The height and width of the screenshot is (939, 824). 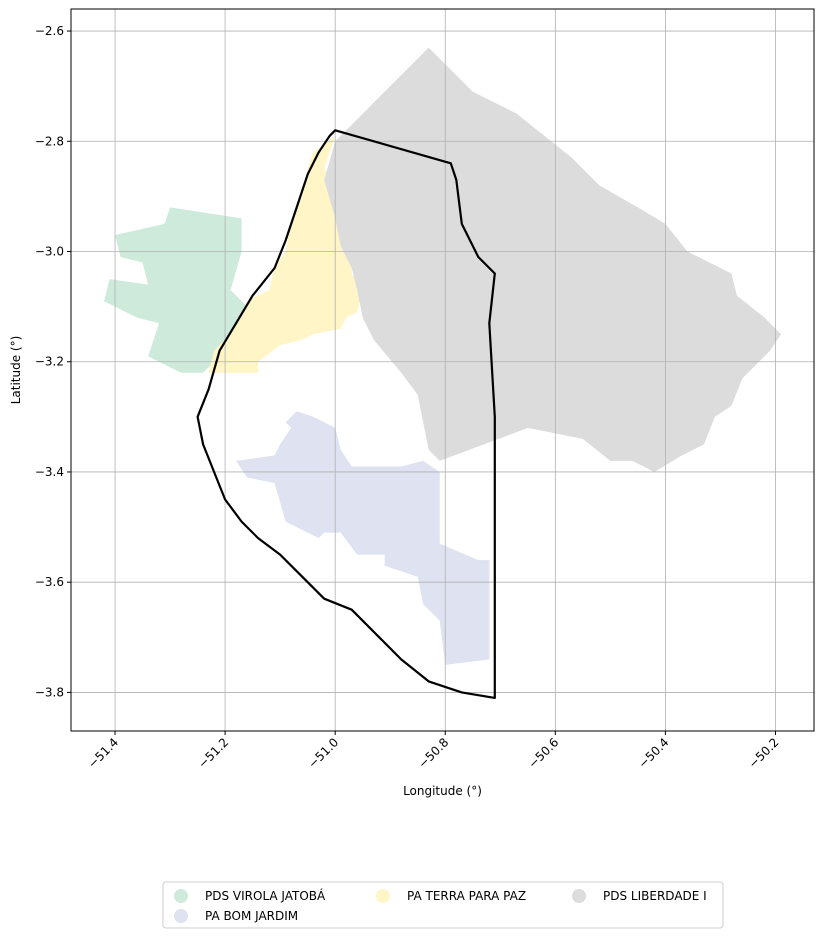 I want to click on y-axis-ticks: −2.6 −2.8 −3.0 −3.2 −3.4 −3.6 −3.8, so click(x=53, y=361).